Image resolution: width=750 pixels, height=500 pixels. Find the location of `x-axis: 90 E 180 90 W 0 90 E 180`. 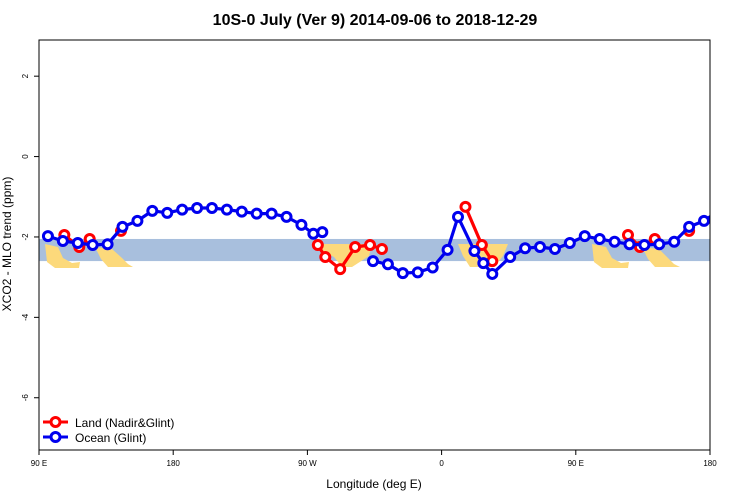

x-axis: 90 E 180 90 W 0 90 E 180 is located at coordinates (374, 459).